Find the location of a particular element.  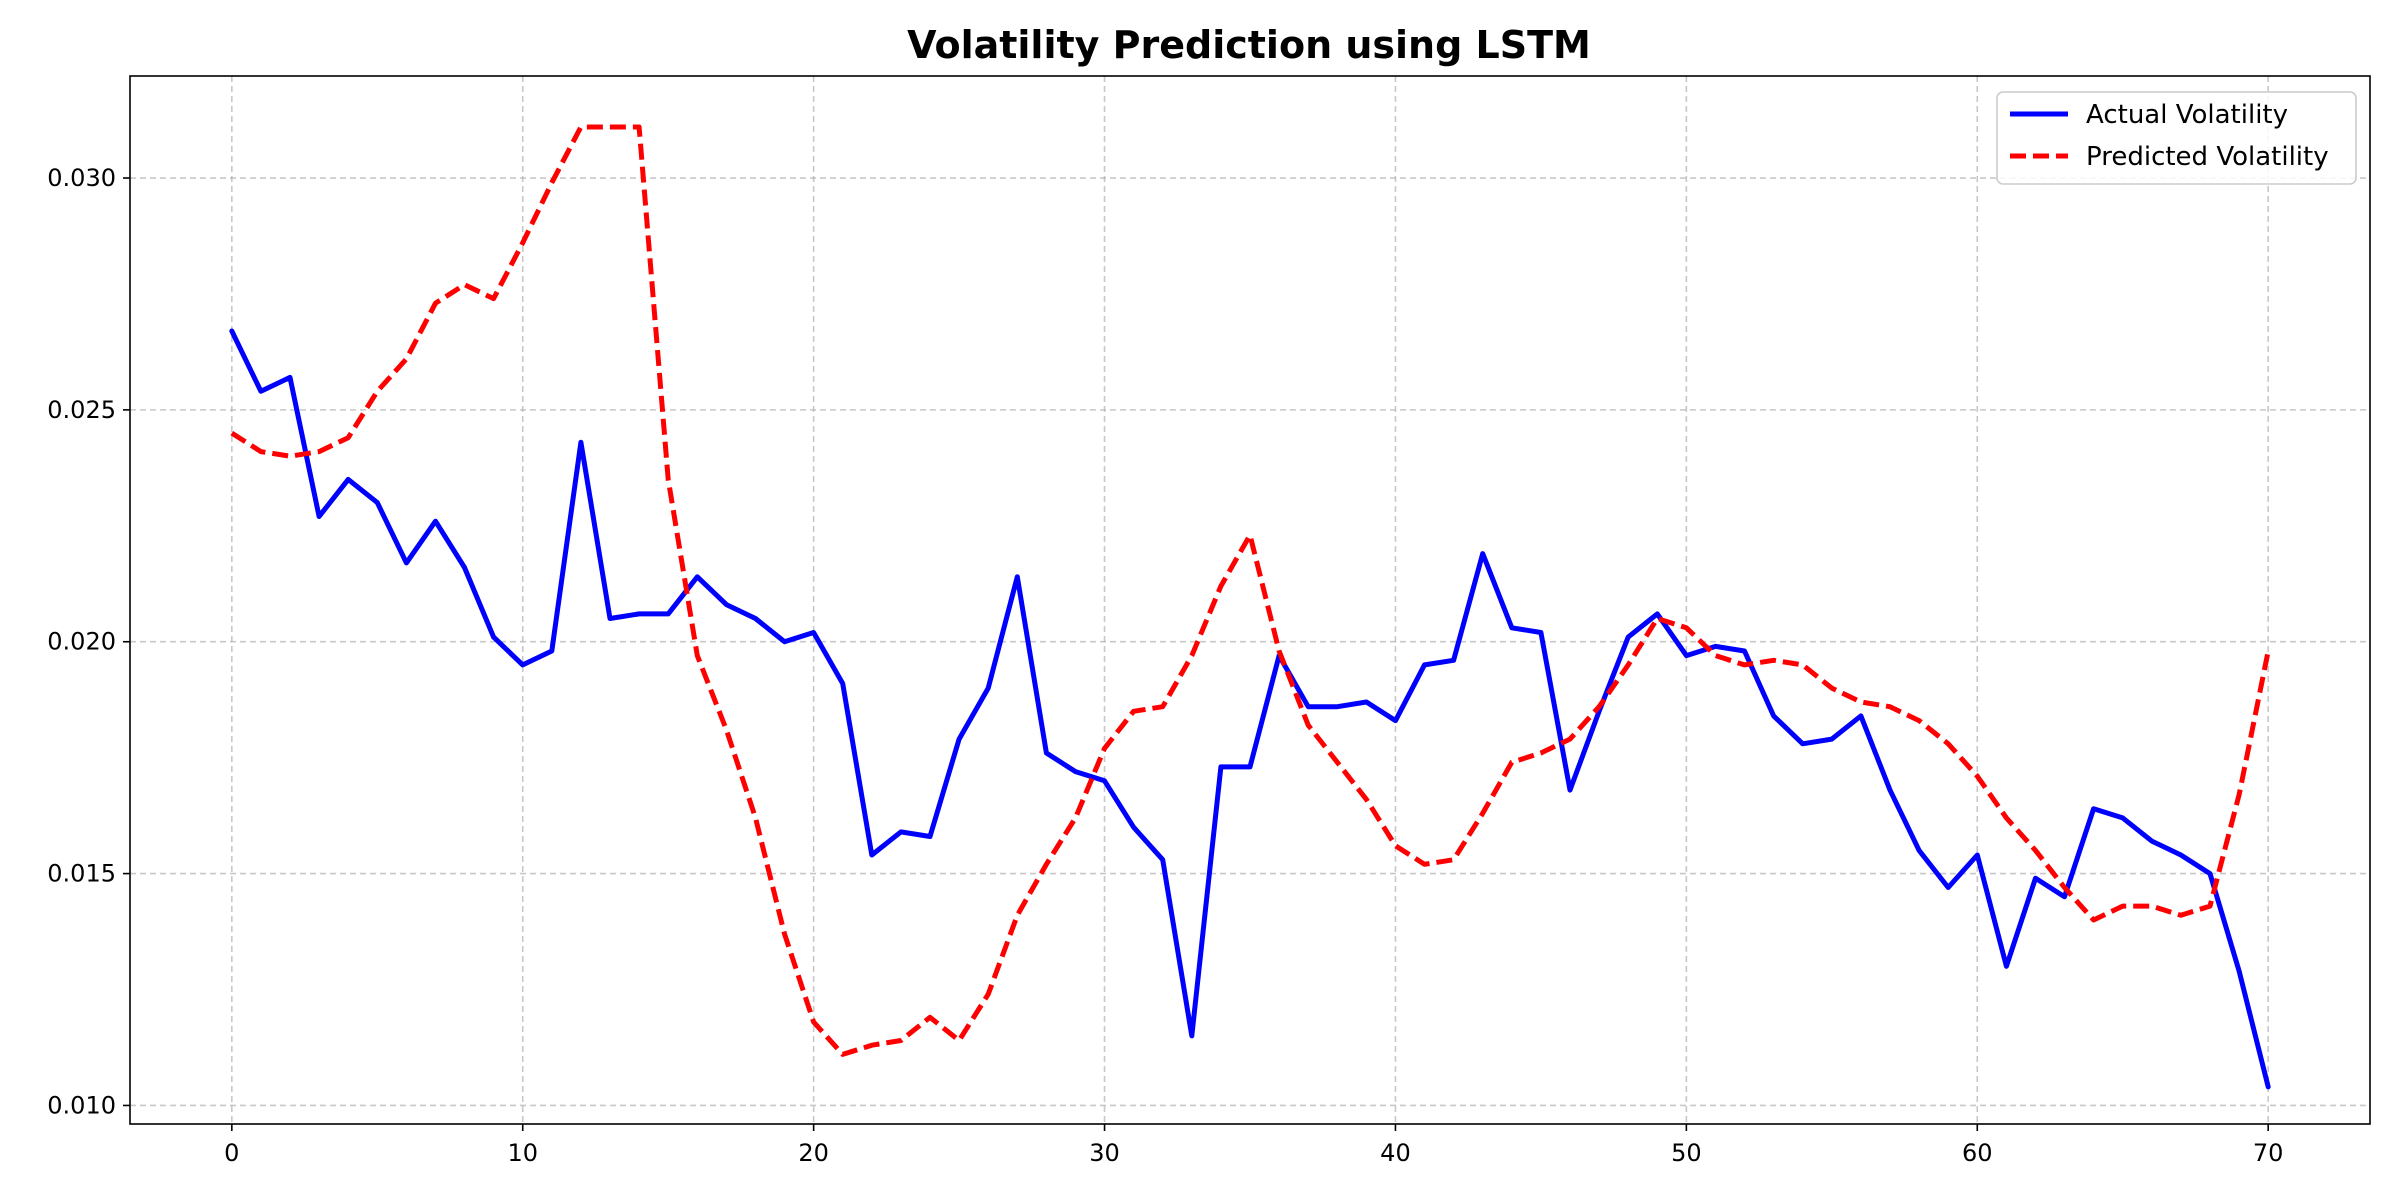

y-tick-label: 0.030 is located at coordinates (81, 178).